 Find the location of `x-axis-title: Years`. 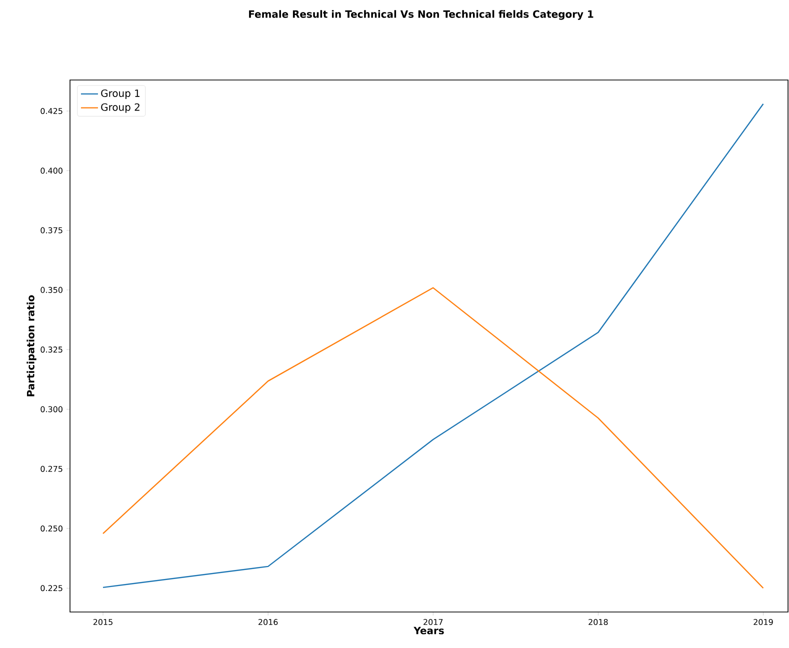

x-axis-title: Years is located at coordinates (429, 630).